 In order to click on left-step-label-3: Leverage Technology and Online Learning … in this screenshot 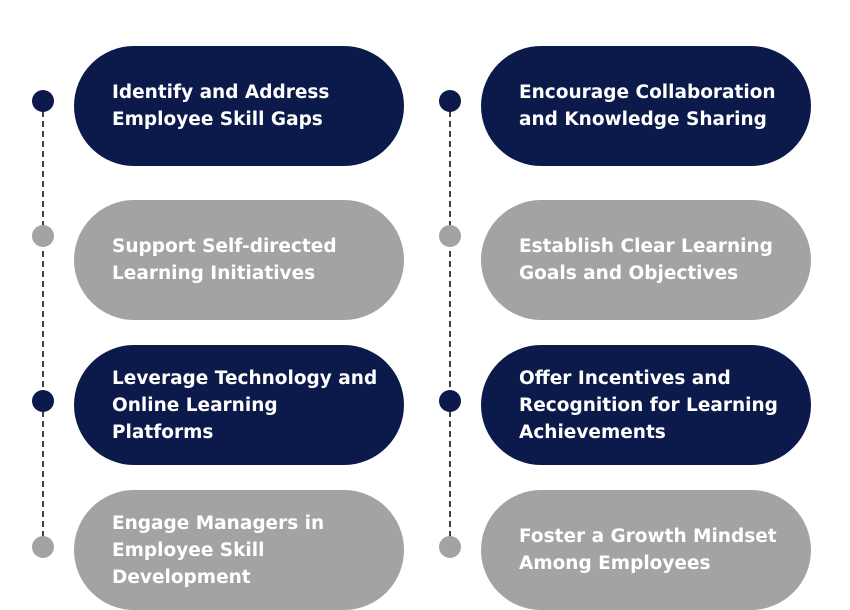, I will do `click(245, 405)`.